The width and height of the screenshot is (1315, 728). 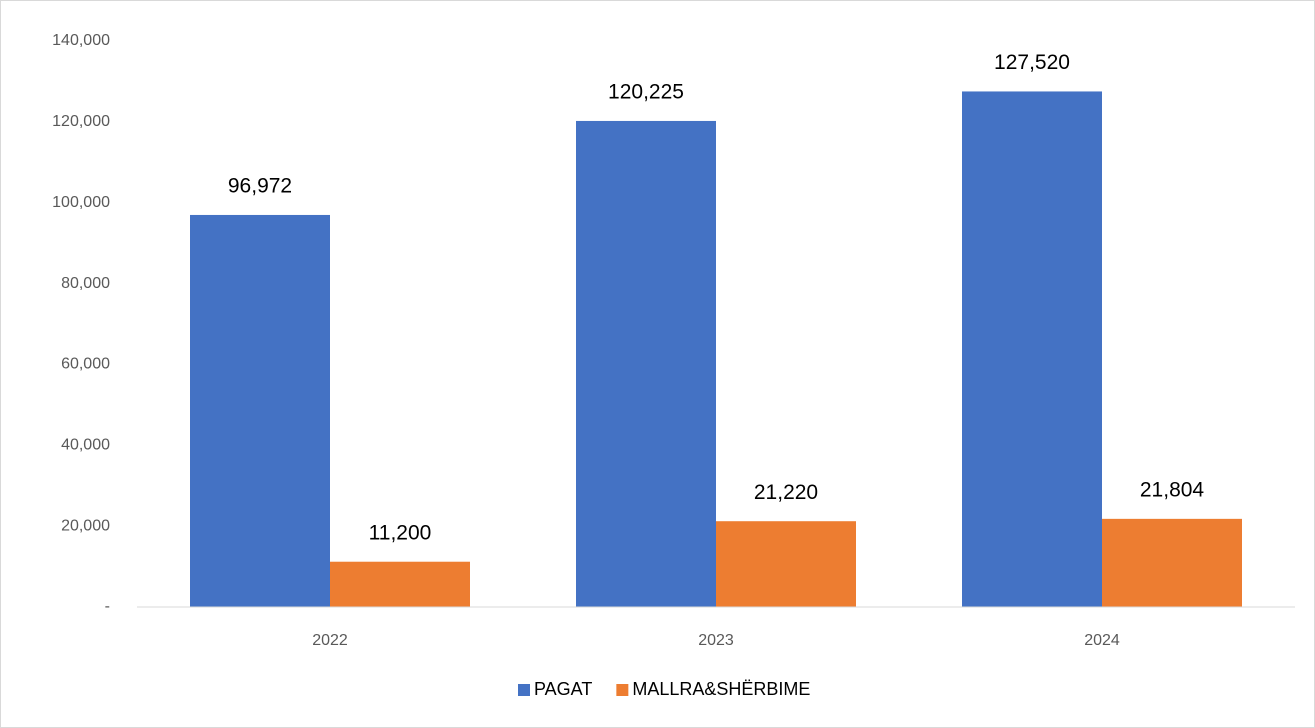 I want to click on x-tick-label: 2023, so click(x=716, y=640).